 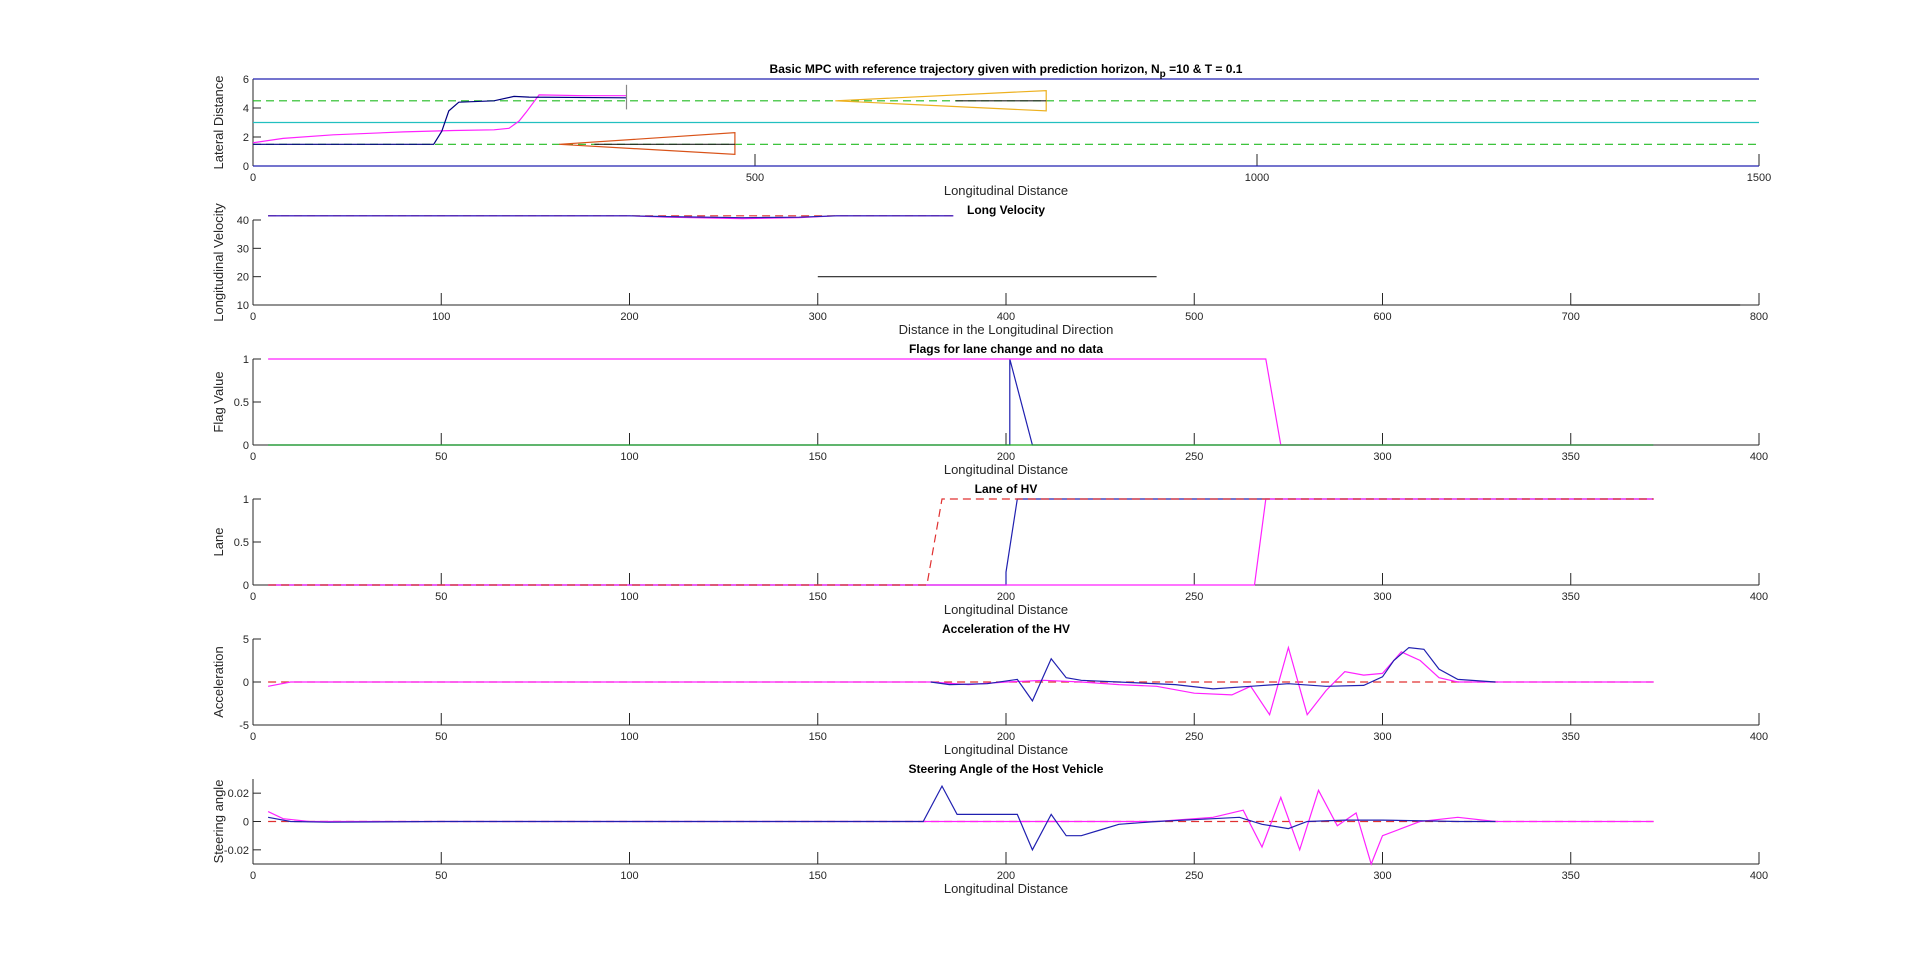 What do you see at coordinates (218, 822) in the screenshot?
I see `y-axis-label: Steering angle` at bounding box center [218, 822].